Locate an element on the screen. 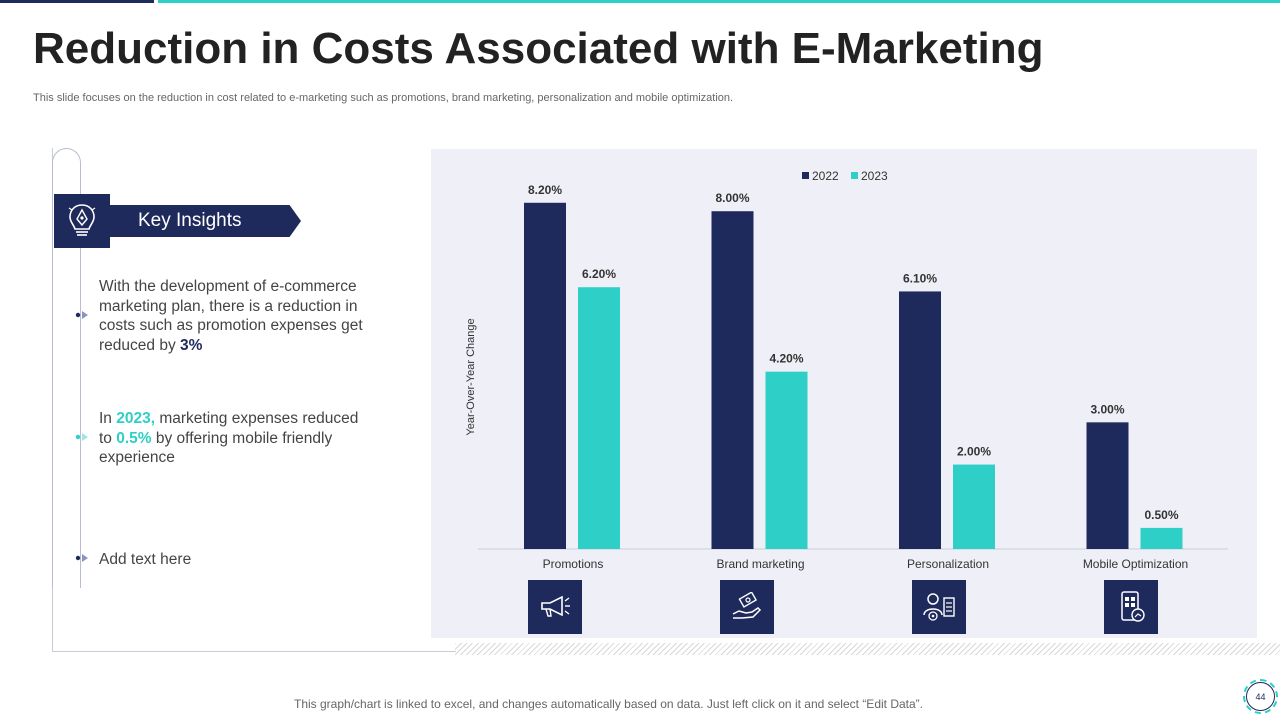 This screenshot has height=720, width=1280. chart-shadow-hatch is located at coordinates (867, 649).